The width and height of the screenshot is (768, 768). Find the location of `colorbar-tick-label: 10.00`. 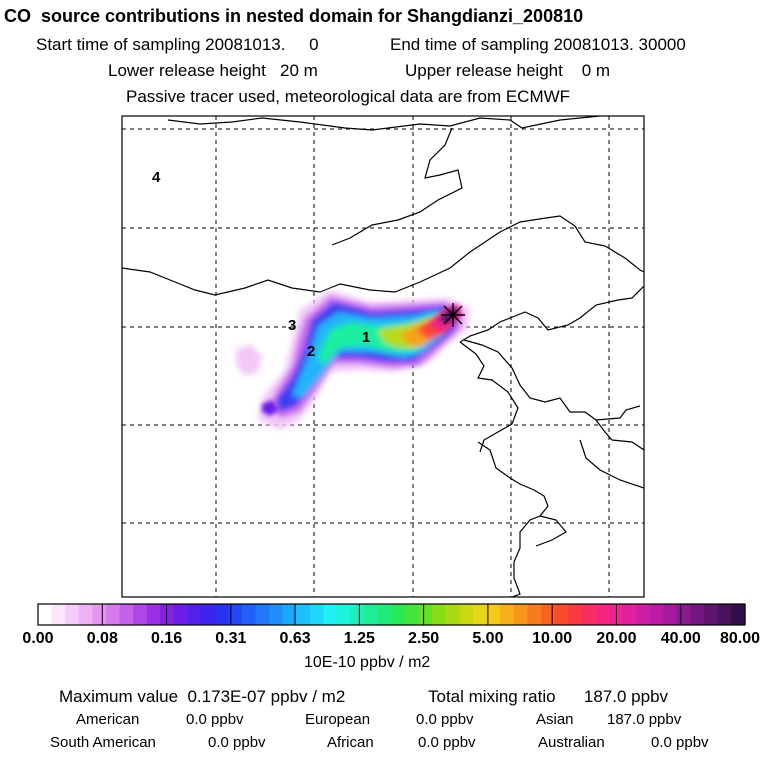

colorbar-tick-label: 10.00 is located at coordinates (552, 638).